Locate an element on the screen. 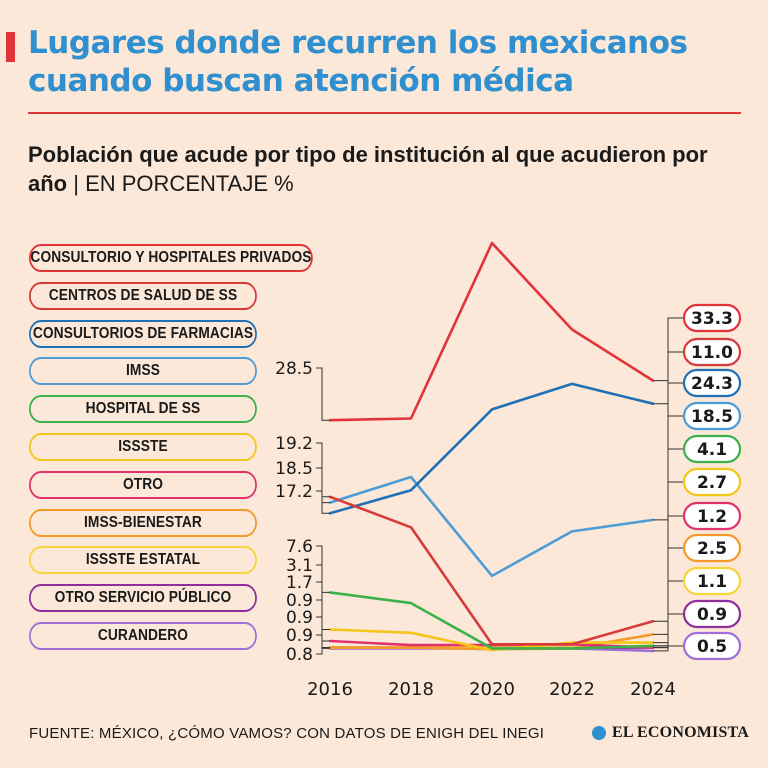 The image size is (768, 768). legend-label: ISSSTE ESTATAL is located at coordinates (143, 560).